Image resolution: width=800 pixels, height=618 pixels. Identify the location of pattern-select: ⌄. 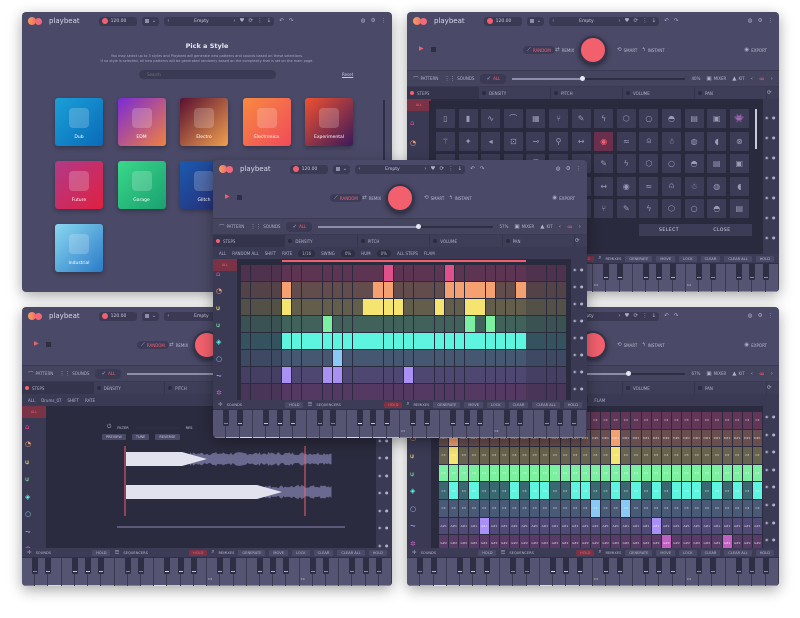
(150, 316).